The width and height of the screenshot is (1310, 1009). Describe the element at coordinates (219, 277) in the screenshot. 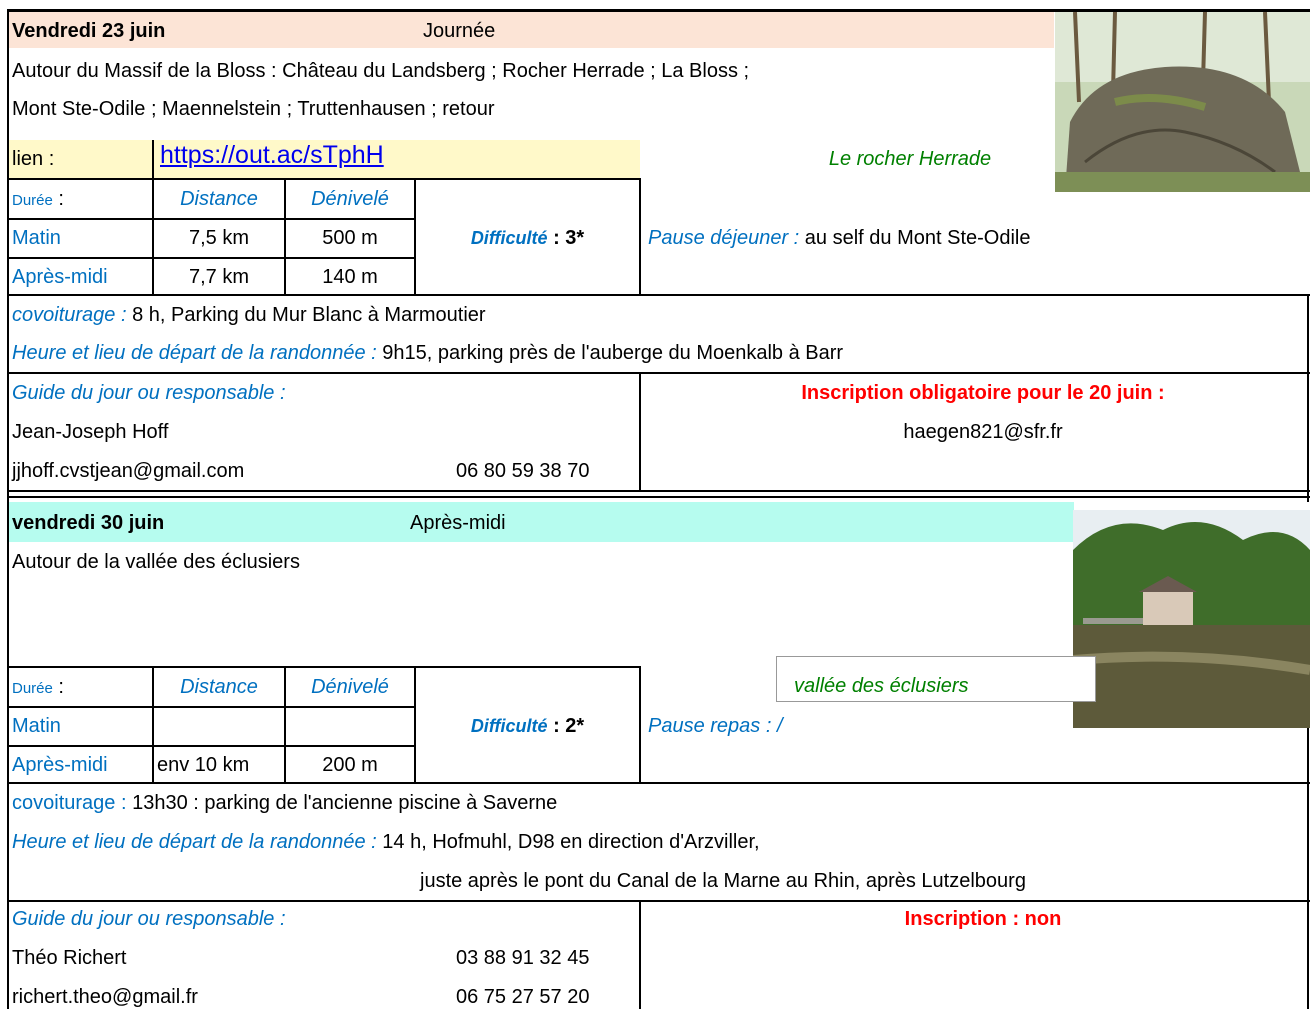

I see `cell: 7,7 km` at that location.